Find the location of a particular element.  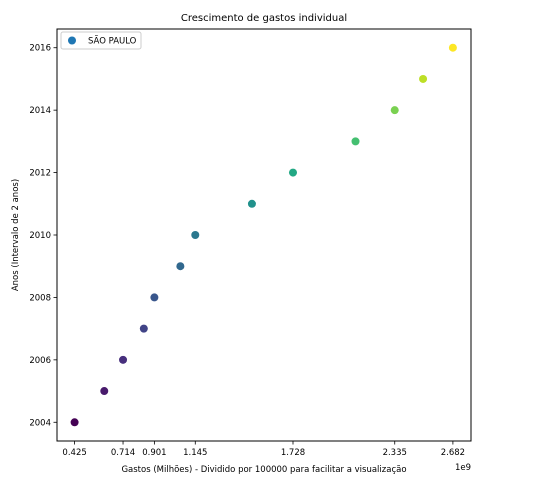

legend-label: SÃO PAULO is located at coordinates (112, 41).